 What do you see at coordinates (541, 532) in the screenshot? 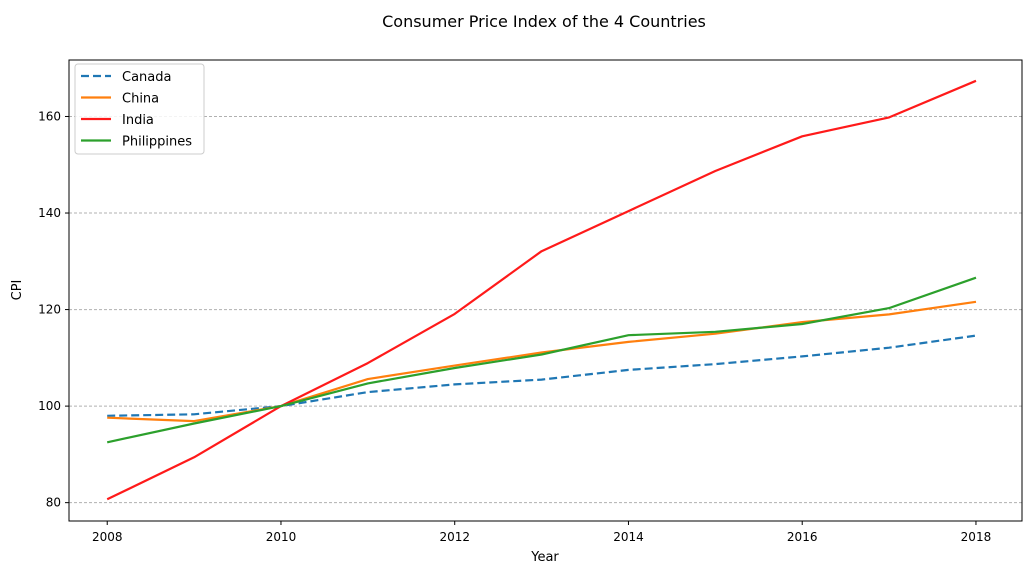
I see `x-axis-ticks: 2008 2010 2012 2014 2016 2018` at bounding box center [541, 532].